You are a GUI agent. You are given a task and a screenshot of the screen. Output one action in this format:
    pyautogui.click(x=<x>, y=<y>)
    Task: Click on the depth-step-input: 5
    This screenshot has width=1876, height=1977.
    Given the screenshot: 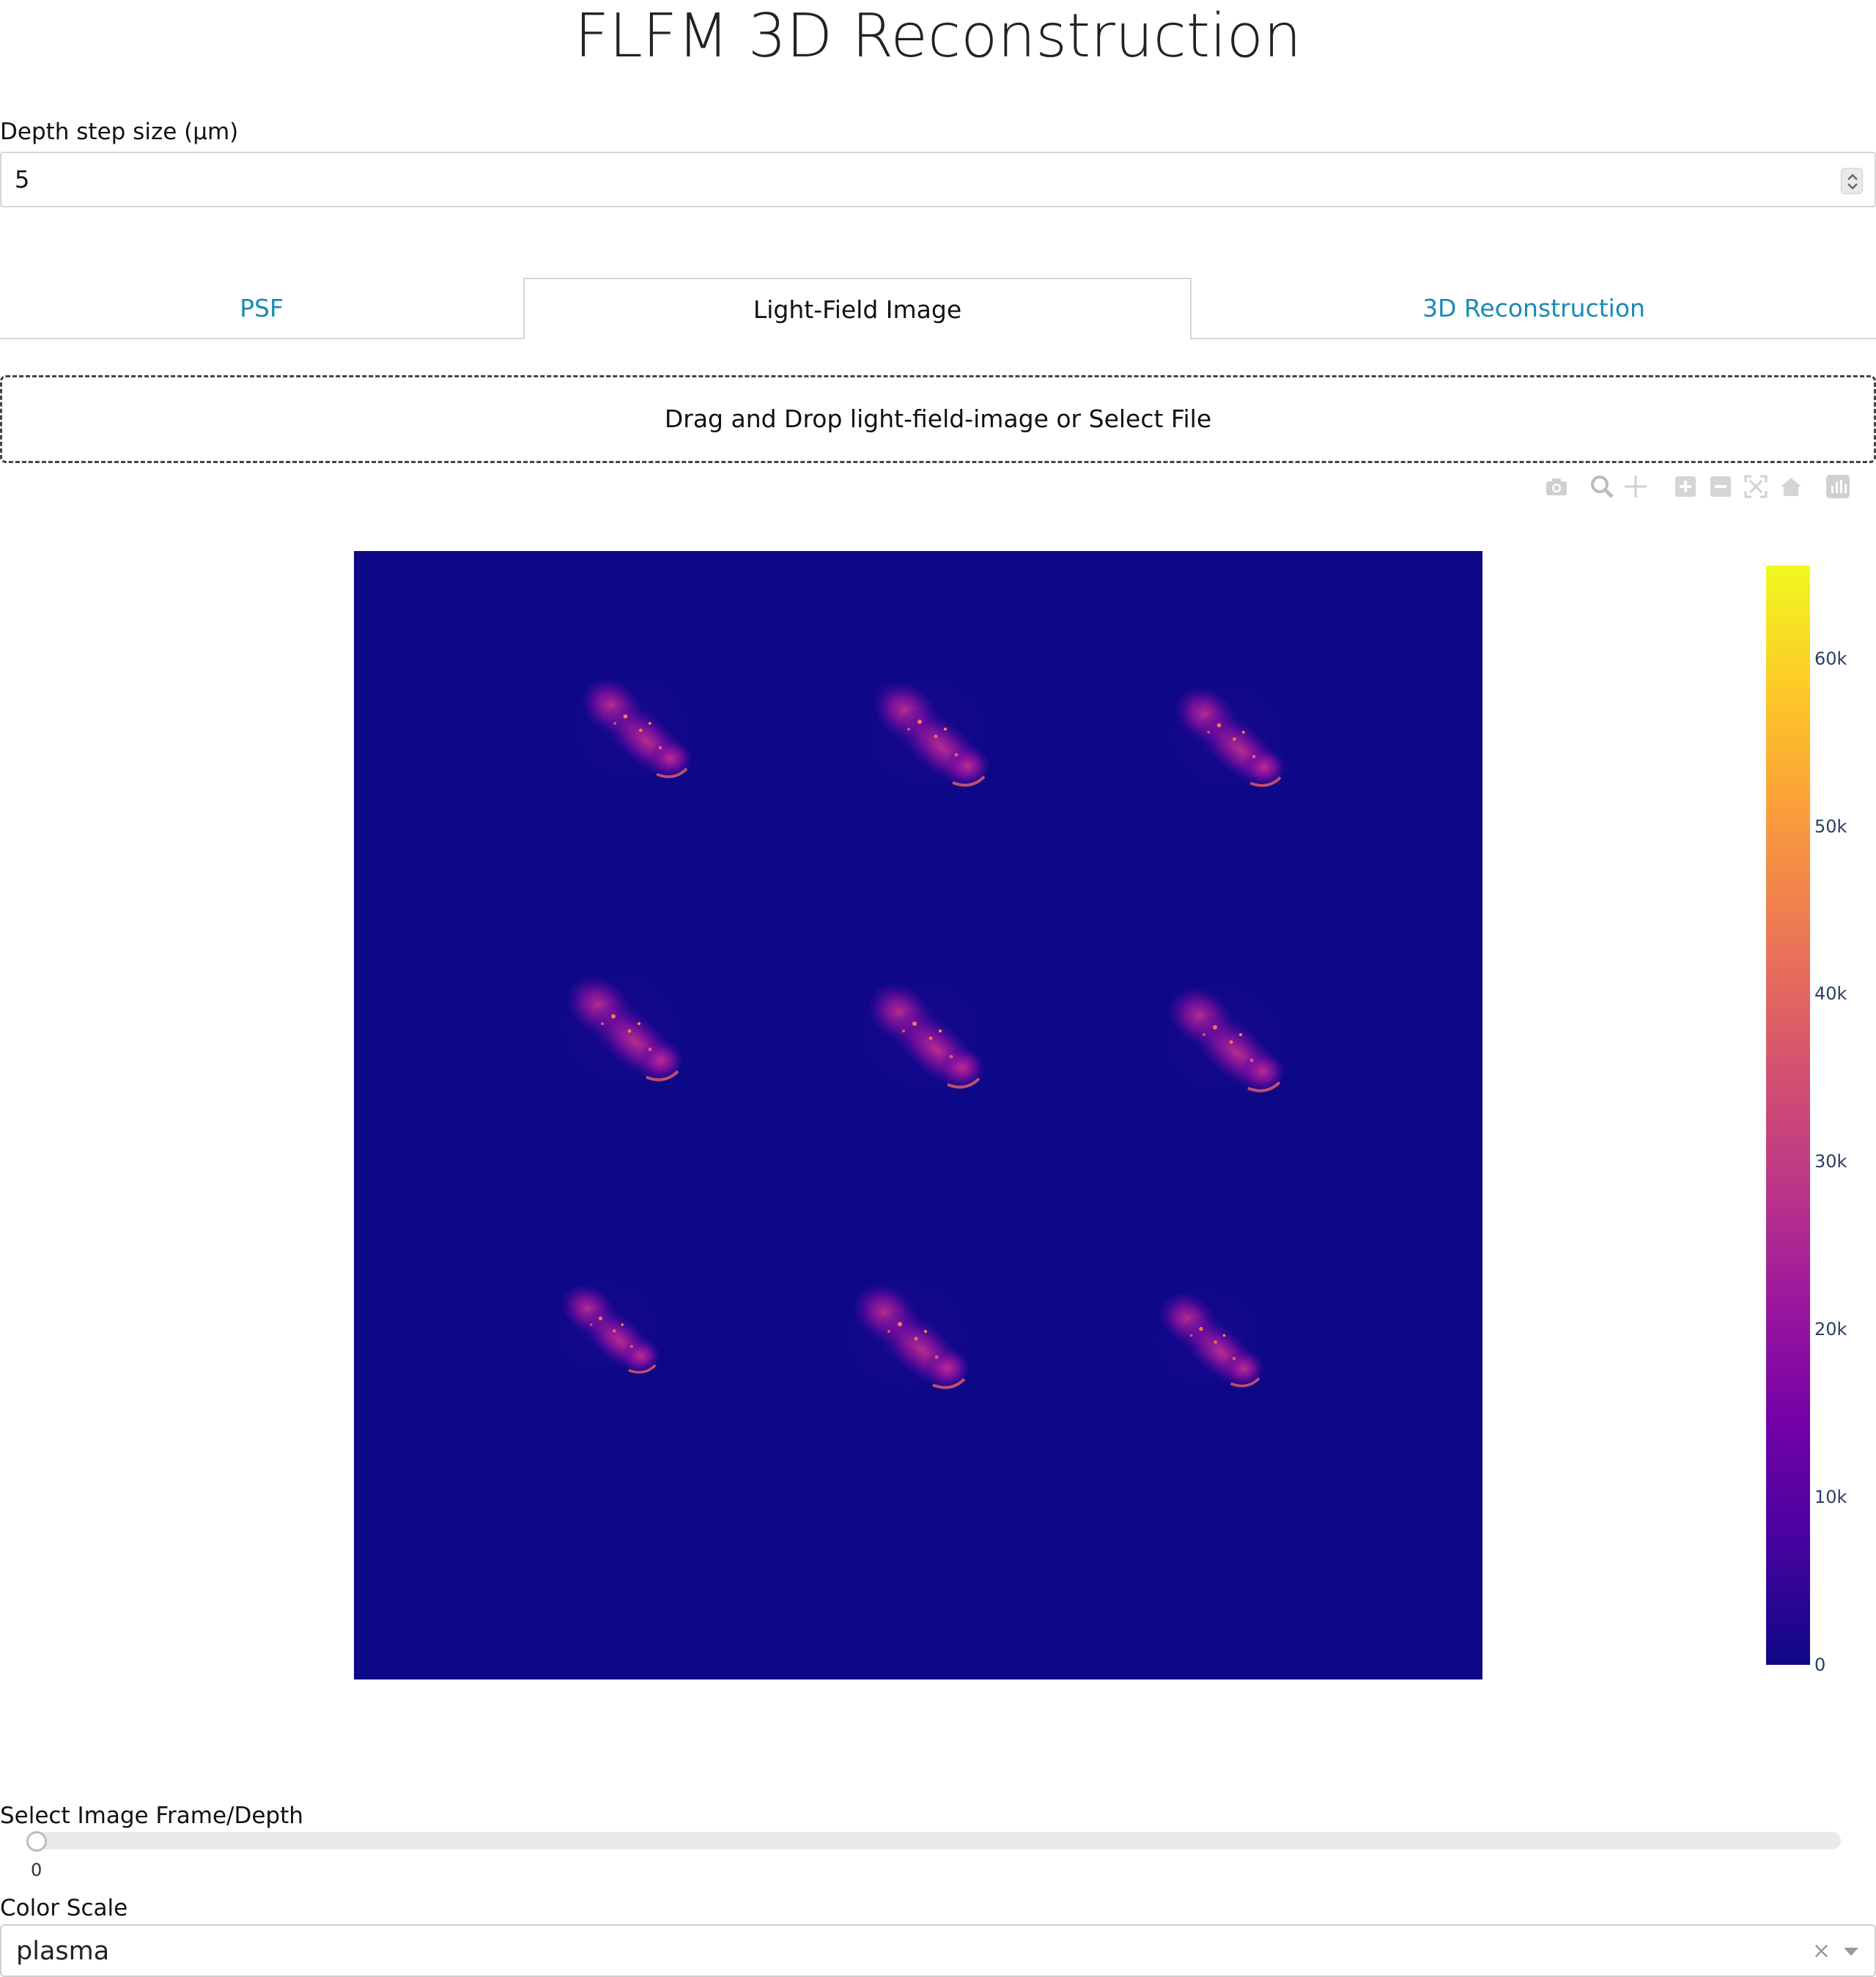 What is the action you would take?
    pyautogui.click(x=938, y=179)
    